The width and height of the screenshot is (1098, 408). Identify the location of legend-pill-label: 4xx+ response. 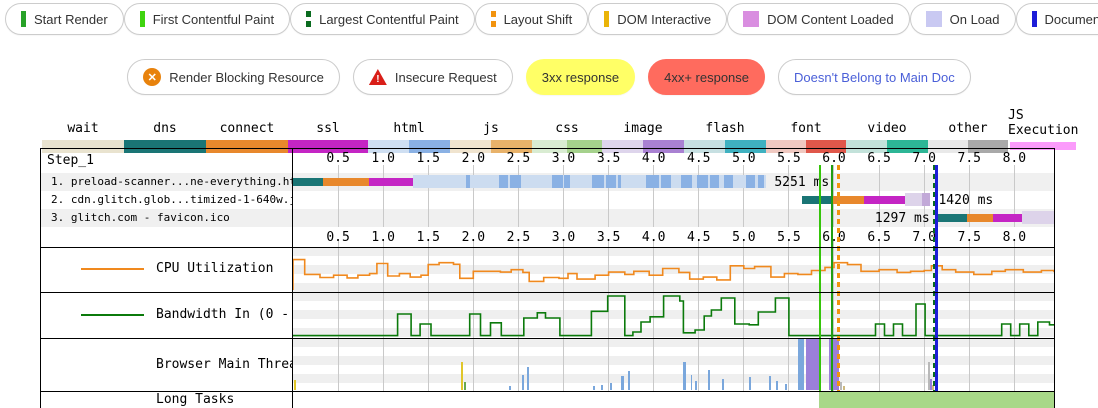
(707, 77).